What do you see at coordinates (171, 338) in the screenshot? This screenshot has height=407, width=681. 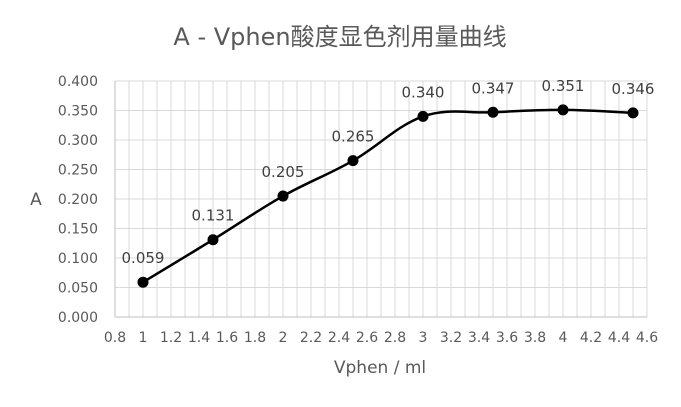 I see `x-tick-label: 1.2` at bounding box center [171, 338].